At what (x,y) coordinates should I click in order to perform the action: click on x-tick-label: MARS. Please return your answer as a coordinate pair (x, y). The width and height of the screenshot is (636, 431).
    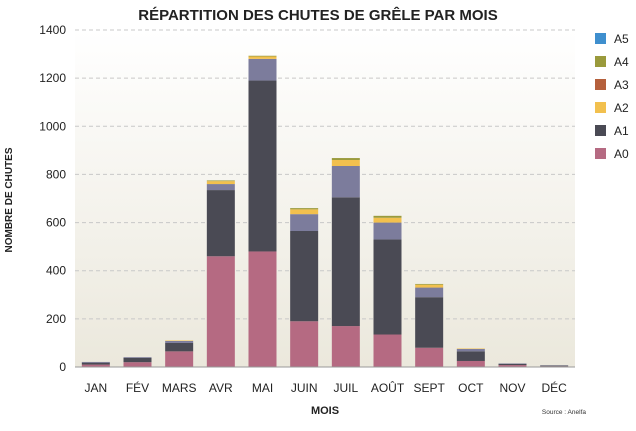
    Looking at the image, I should click on (179, 388).